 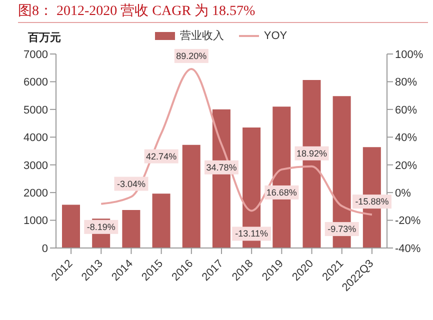 I want to click on y-tick-label: 0, so click(x=45, y=248).